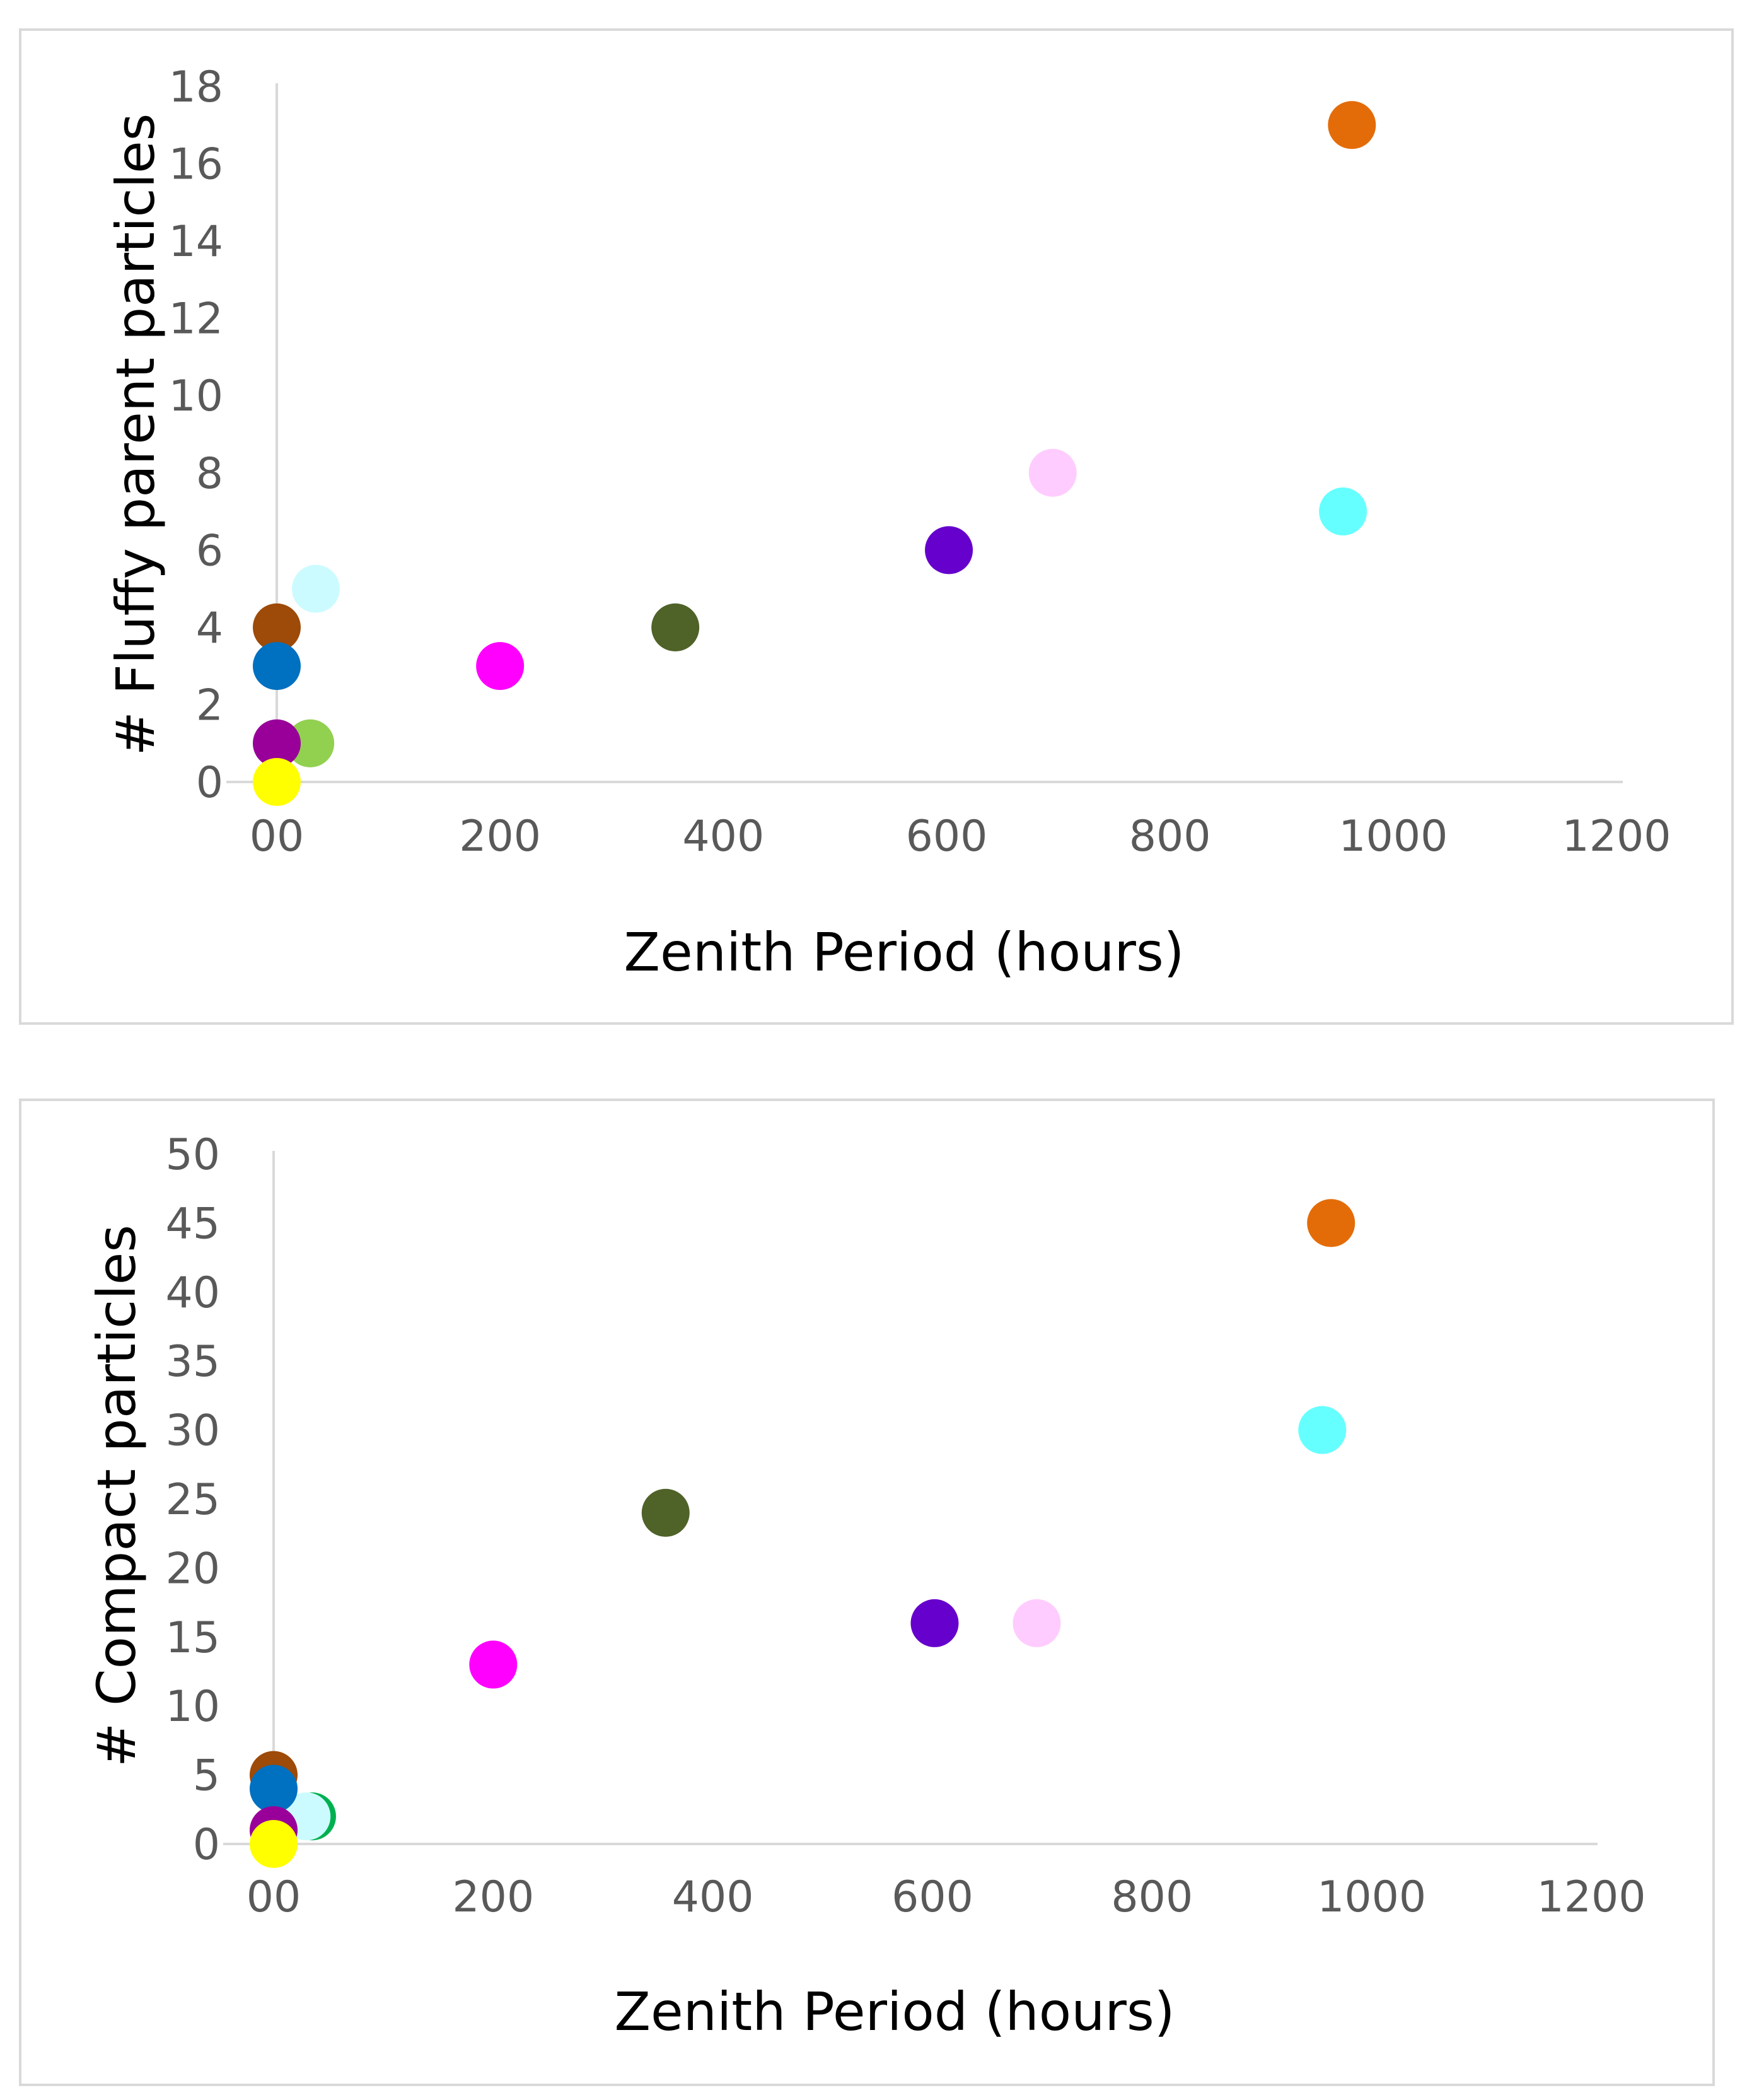  What do you see at coordinates (192, 1569) in the screenshot?
I see `y-tick-label: 20` at bounding box center [192, 1569].